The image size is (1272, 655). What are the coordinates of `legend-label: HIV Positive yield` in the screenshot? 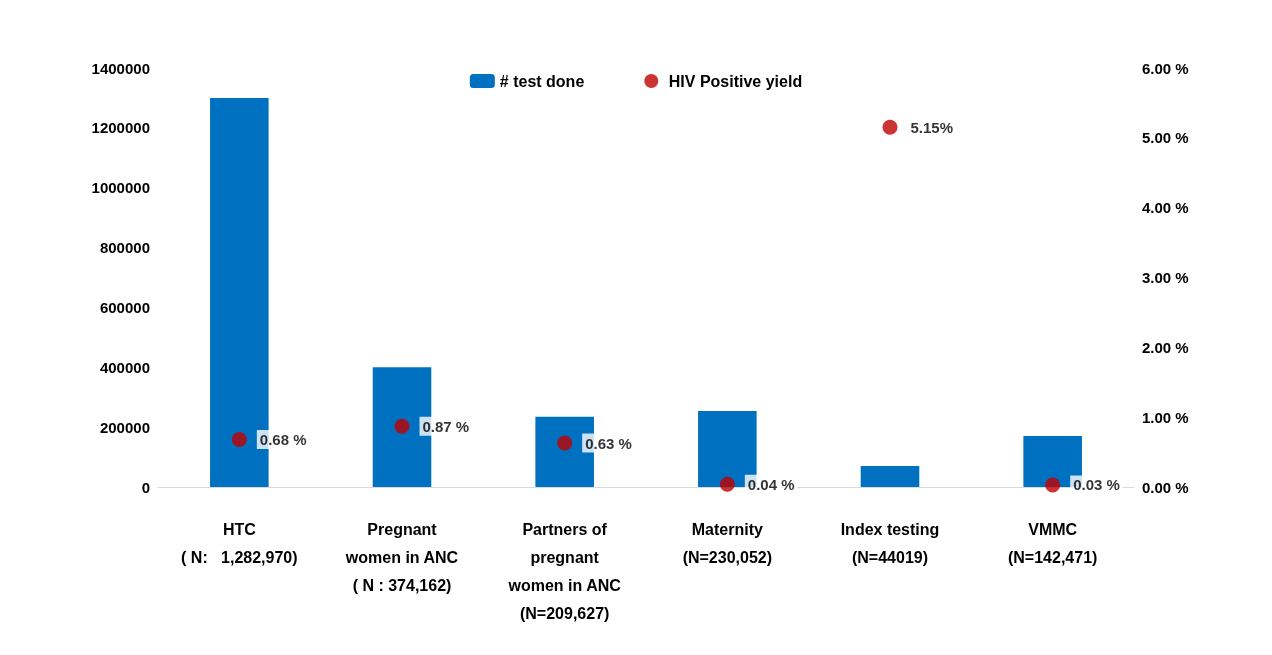 It's located at (735, 81).